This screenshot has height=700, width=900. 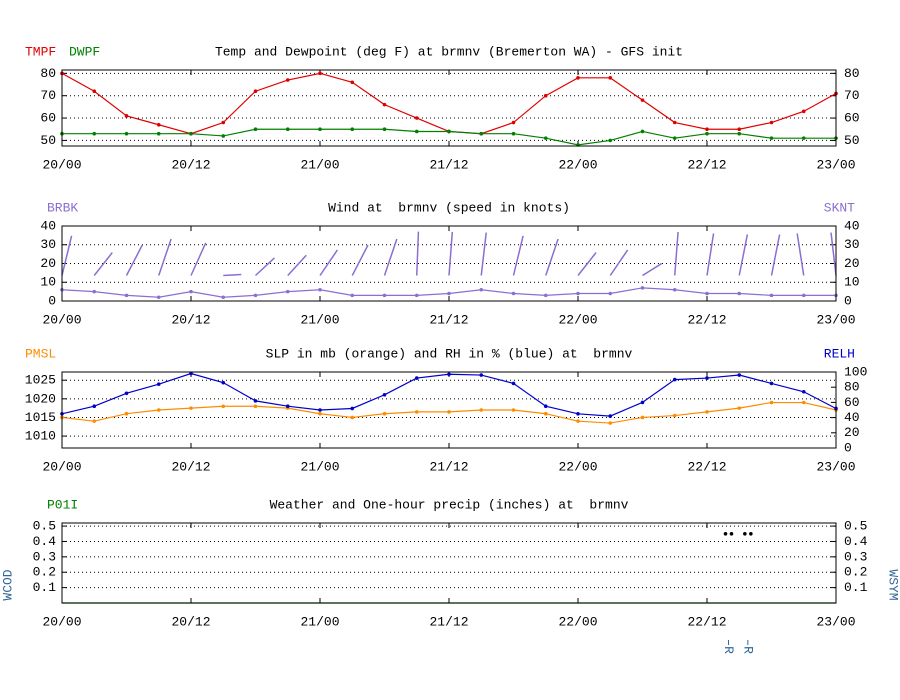 I want to click on y2-tick-label: 70, so click(x=852, y=95).